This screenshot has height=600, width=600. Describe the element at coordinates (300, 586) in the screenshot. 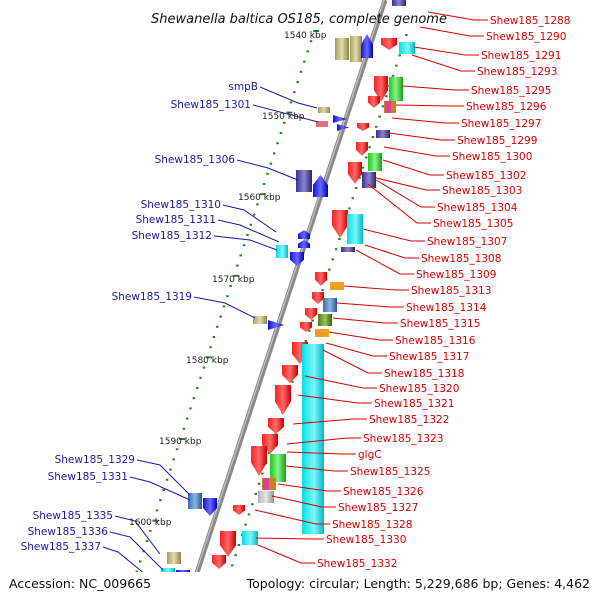

I see `footer-background` at that location.